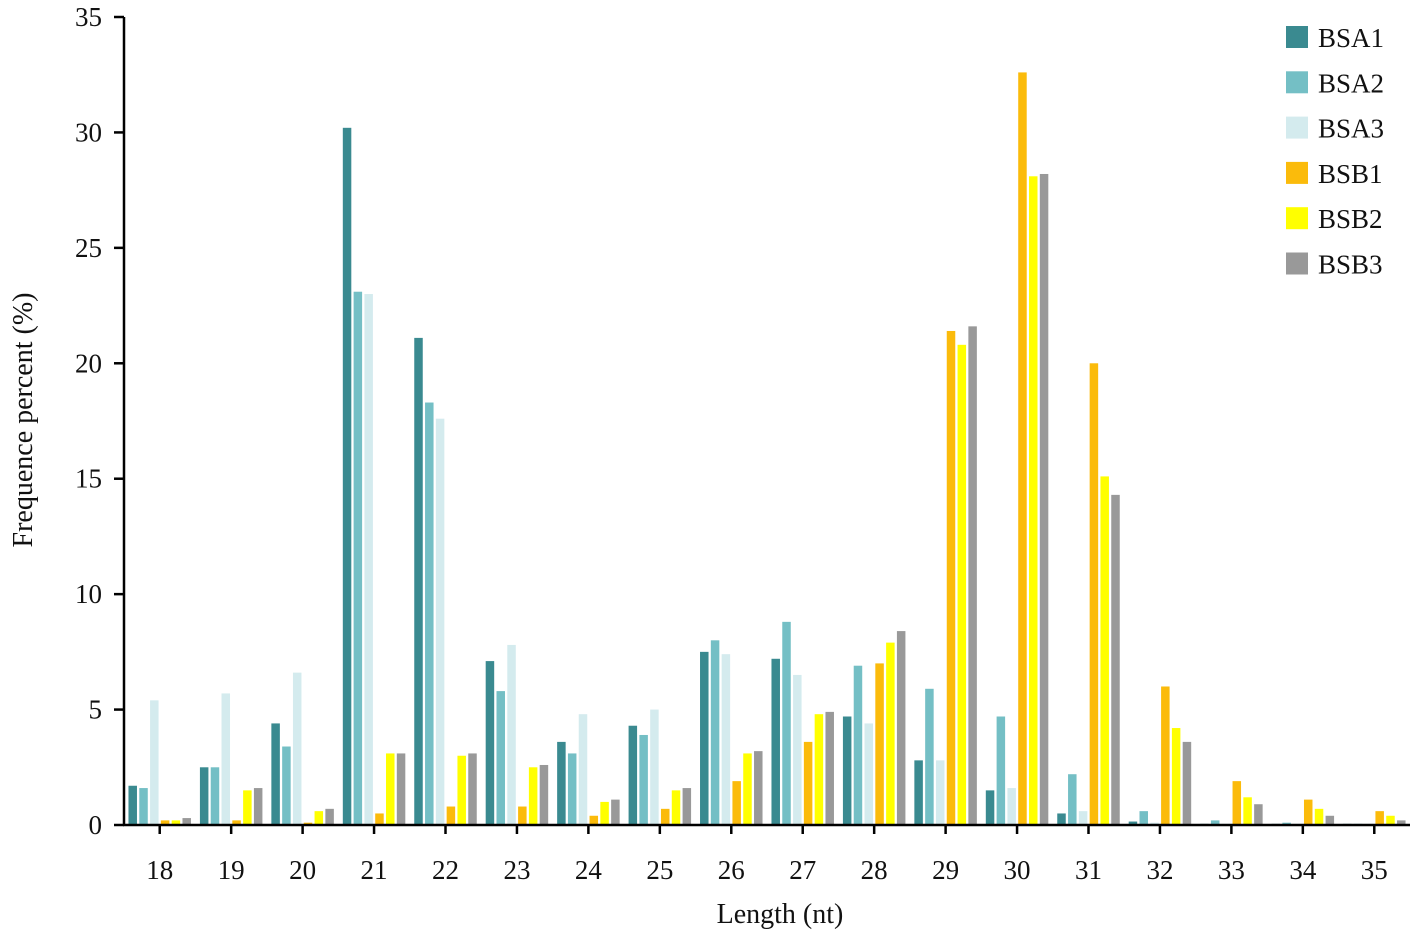  What do you see at coordinates (231, 870) in the screenshot?
I see `x-tick-label-19: 19` at bounding box center [231, 870].